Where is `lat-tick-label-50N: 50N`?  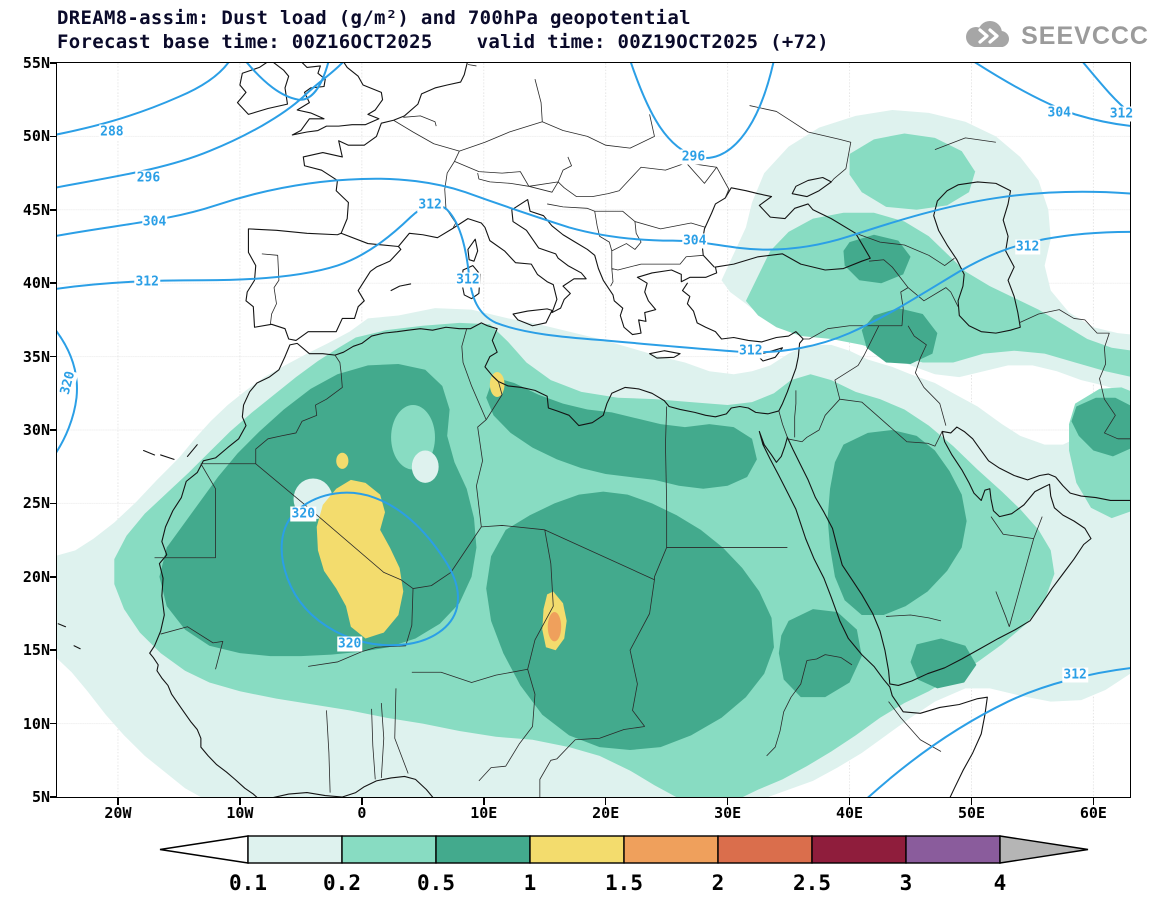 lat-tick-label-50N: 50N is located at coordinates (36, 136).